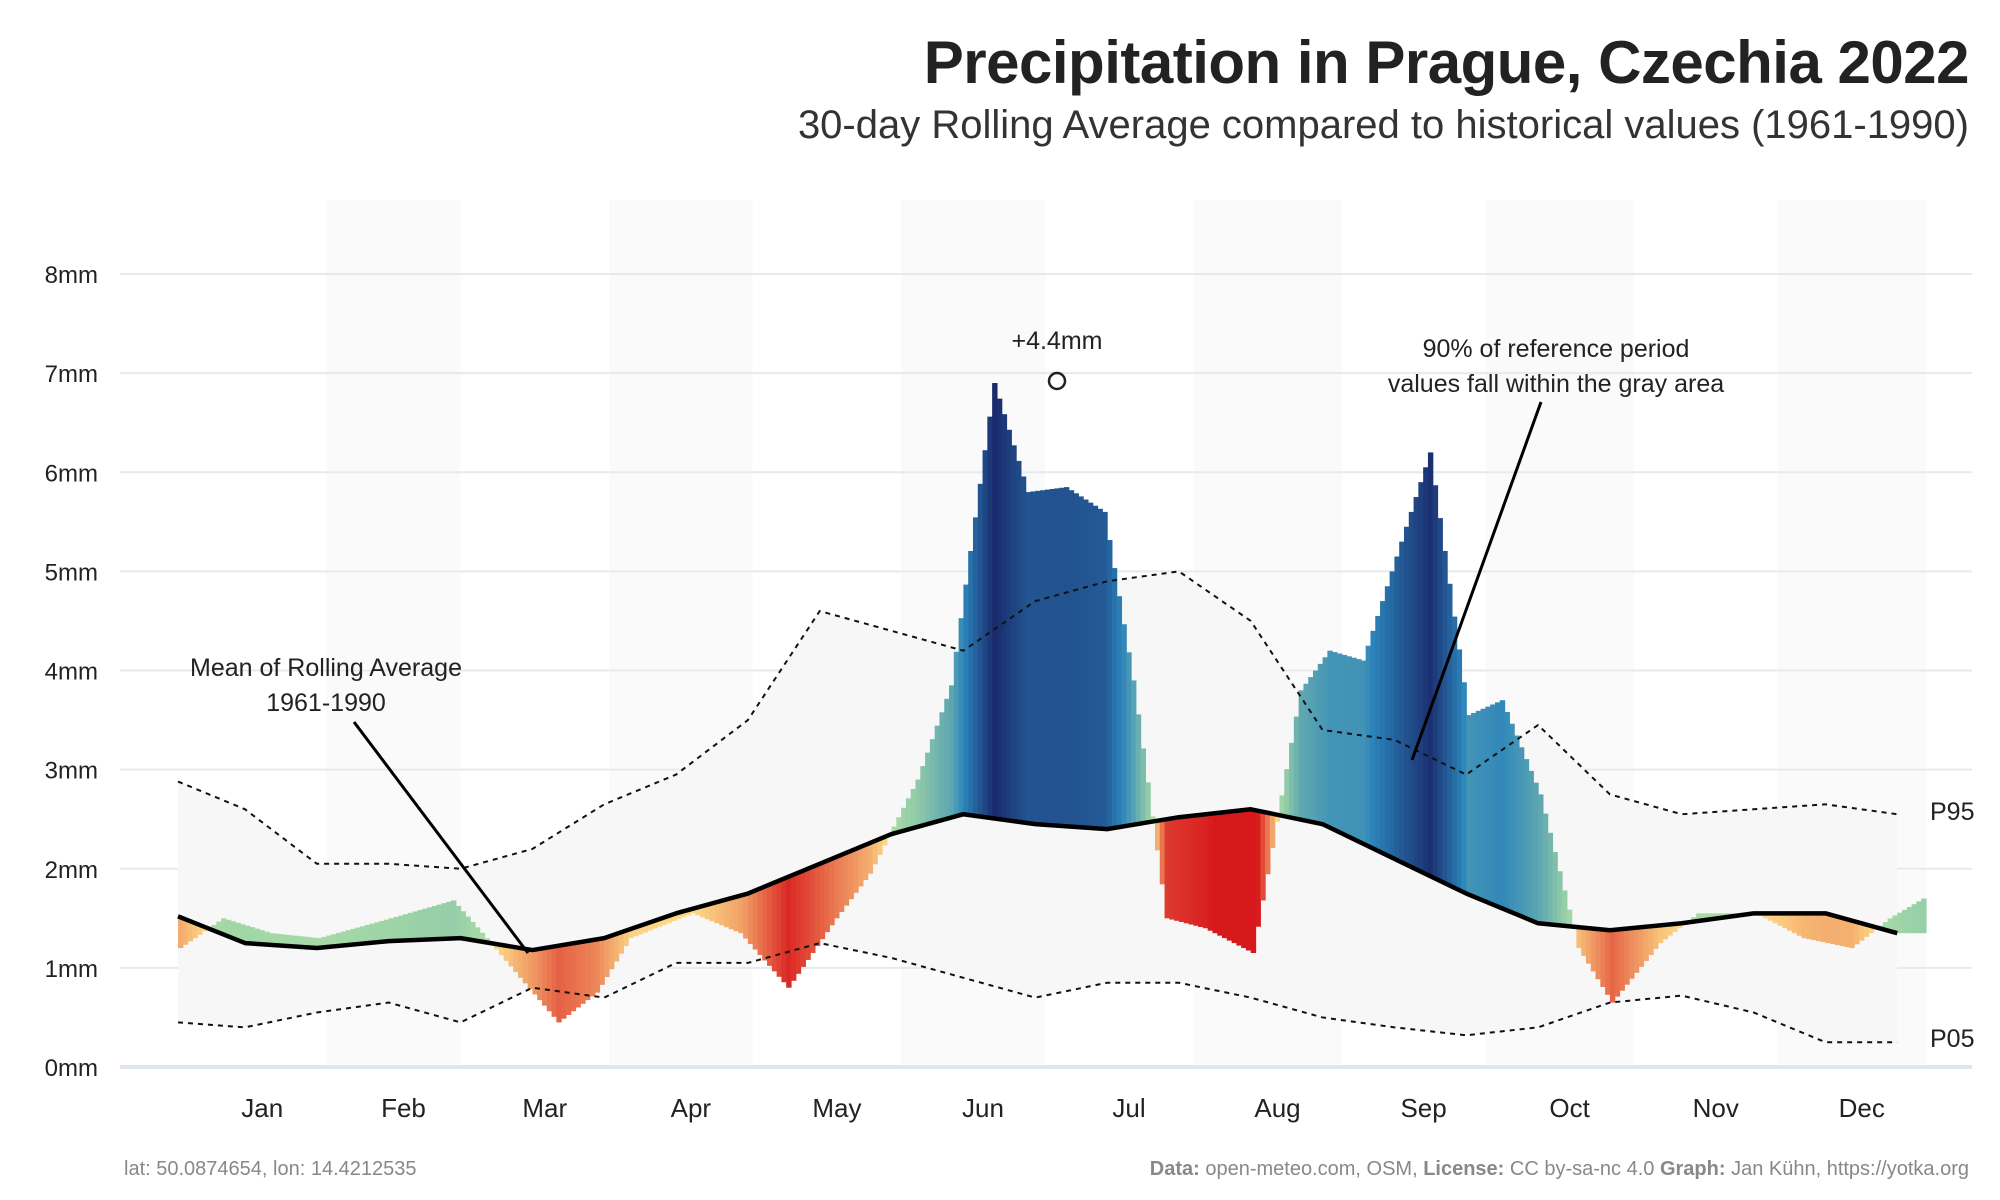 Image resolution: width=2000 pixels, height=1200 pixels. What do you see at coordinates (1056, 341) in the screenshot?
I see `peak-label: +4.4mm` at bounding box center [1056, 341].